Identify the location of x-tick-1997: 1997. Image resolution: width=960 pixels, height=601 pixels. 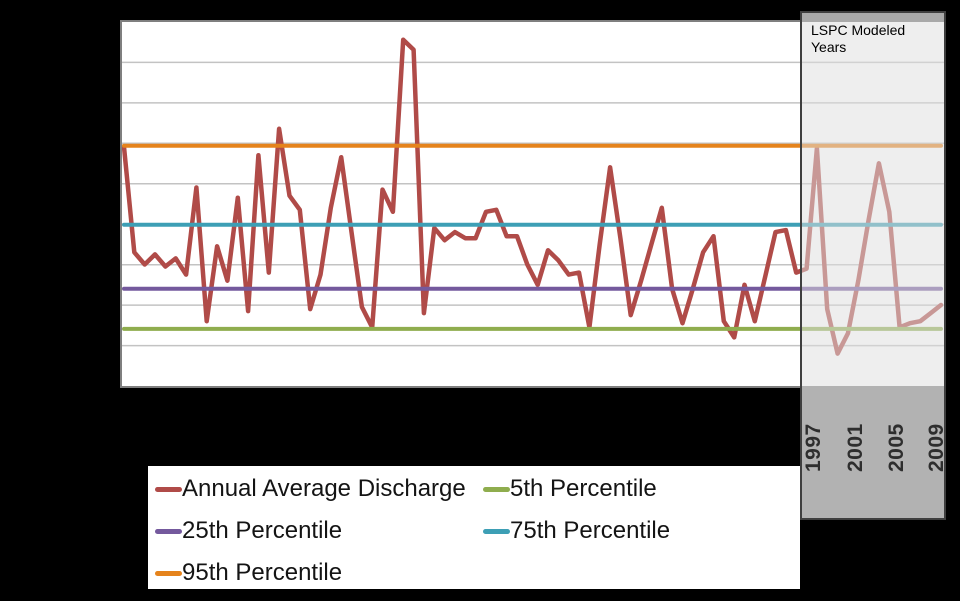
(813, 447).